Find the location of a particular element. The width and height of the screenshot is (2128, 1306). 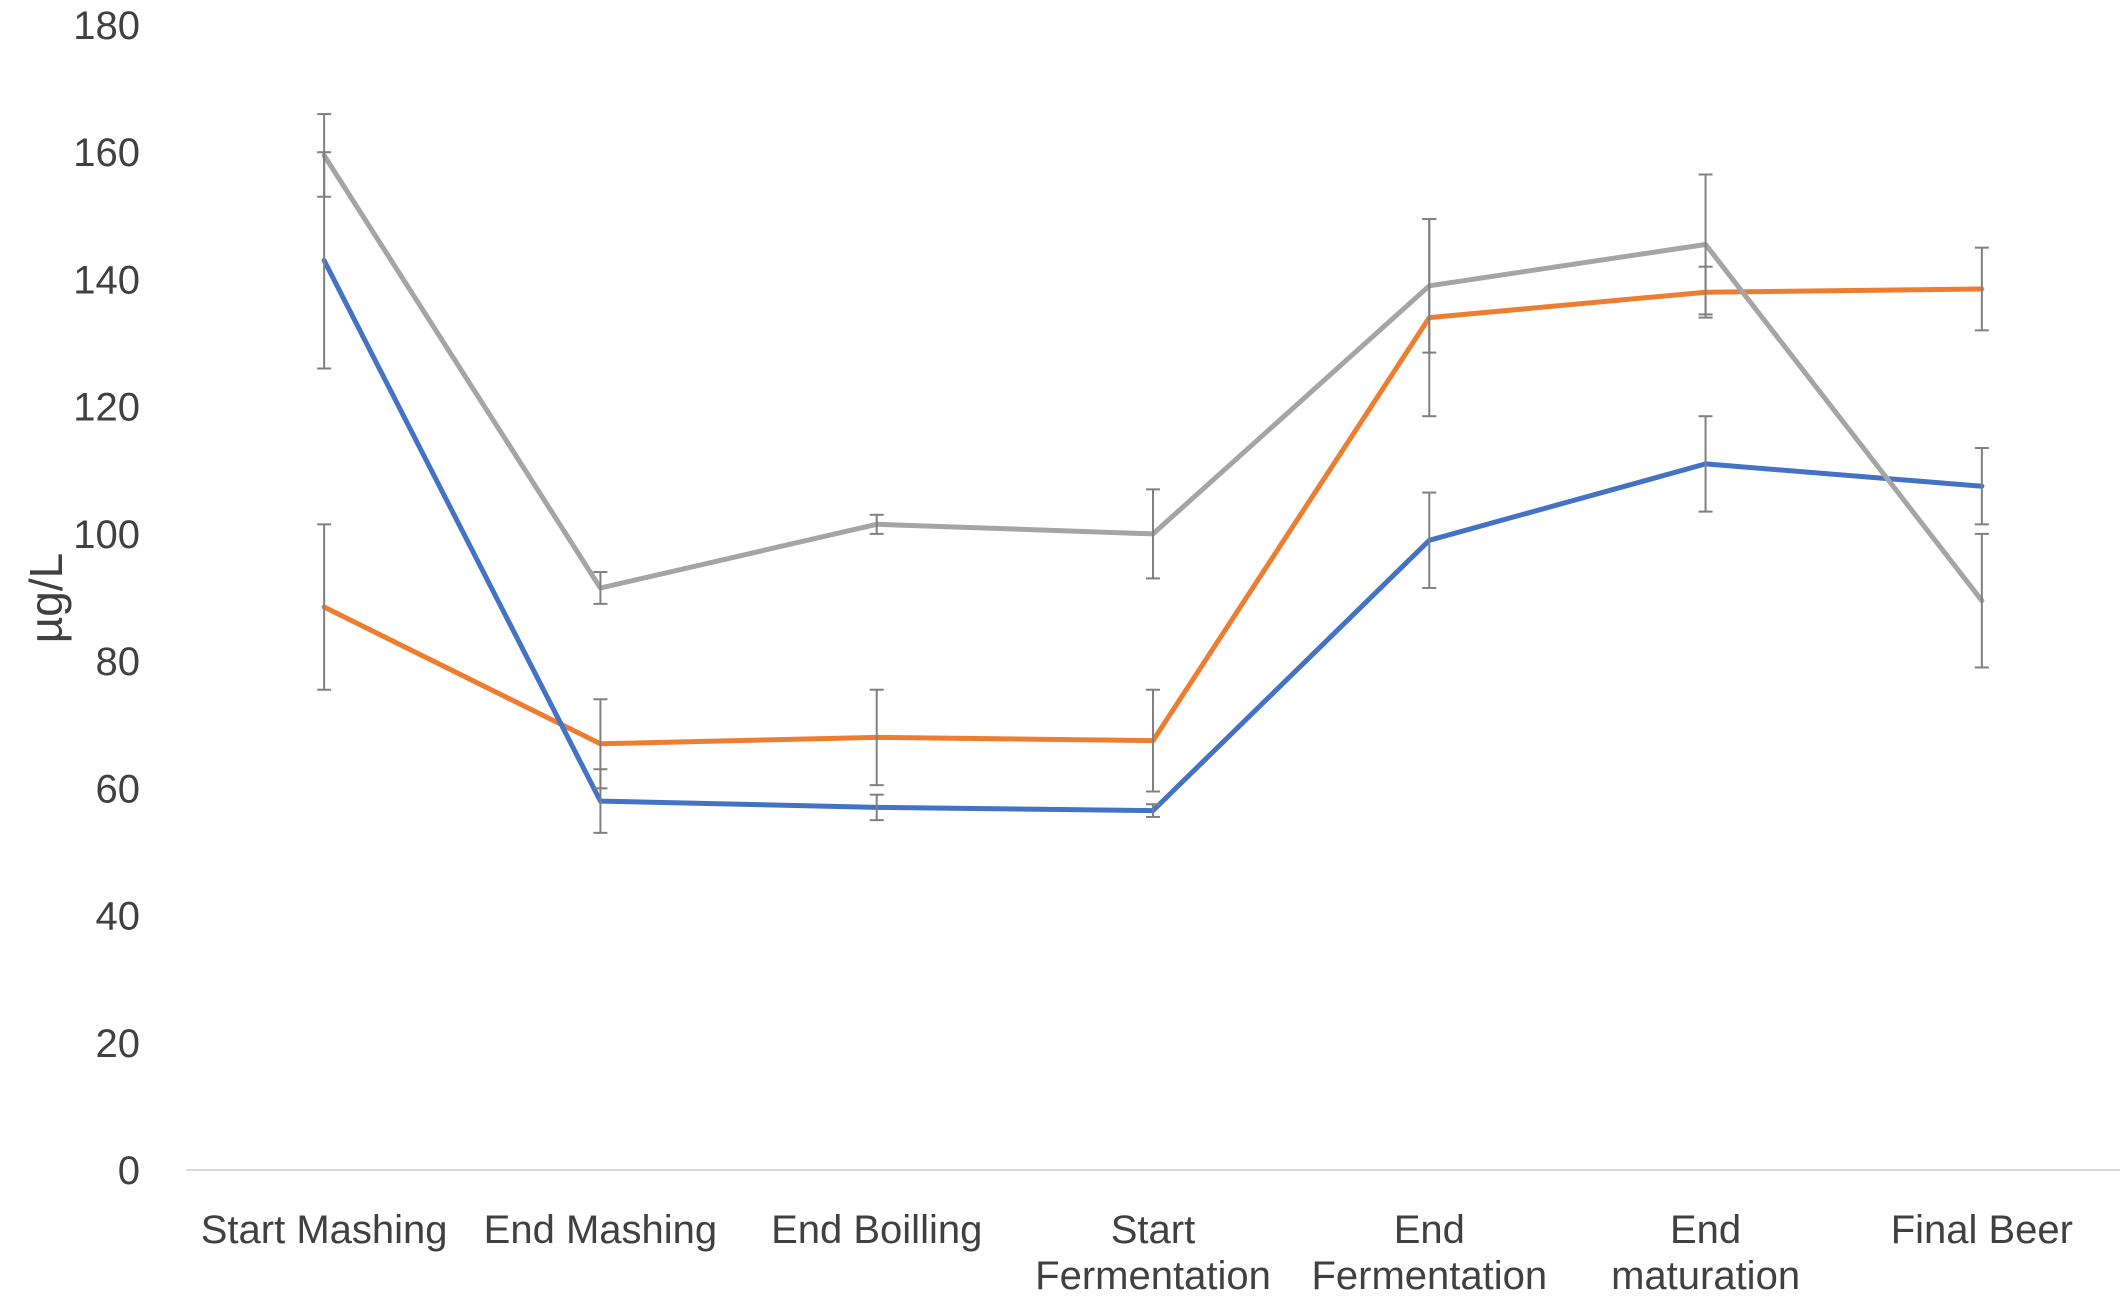

y-axis-title: µg/L is located at coordinates (46, 598).